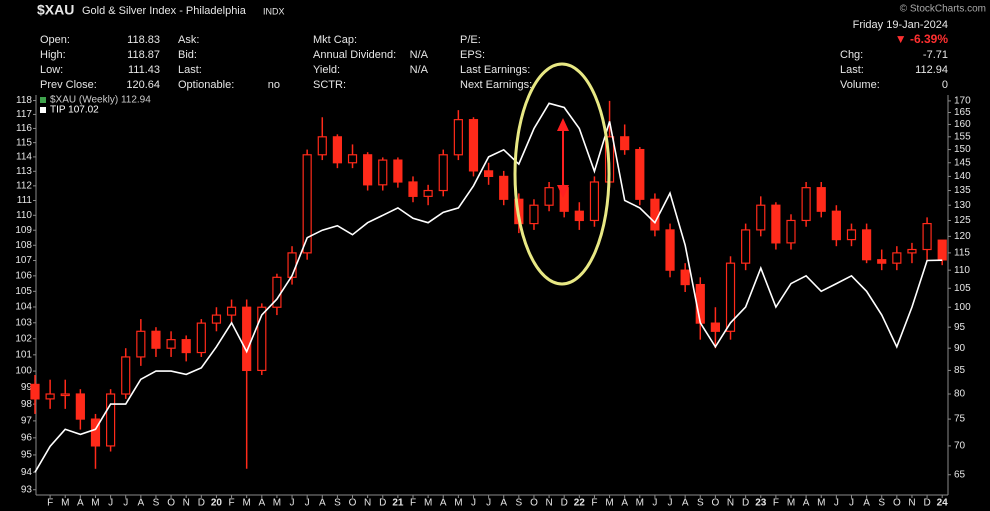  What do you see at coordinates (419, 70) in the screenshot?
I see `quote-value: N/A` at bounding box center [419, 70].